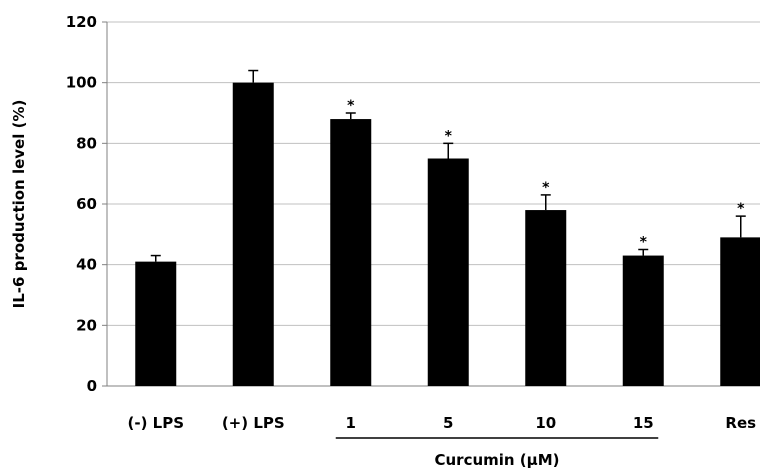  What do you see at coordinates (545, 423) in the screenshot?
I see `x-tick-label-4: 10` at bounding box center [545, 423].